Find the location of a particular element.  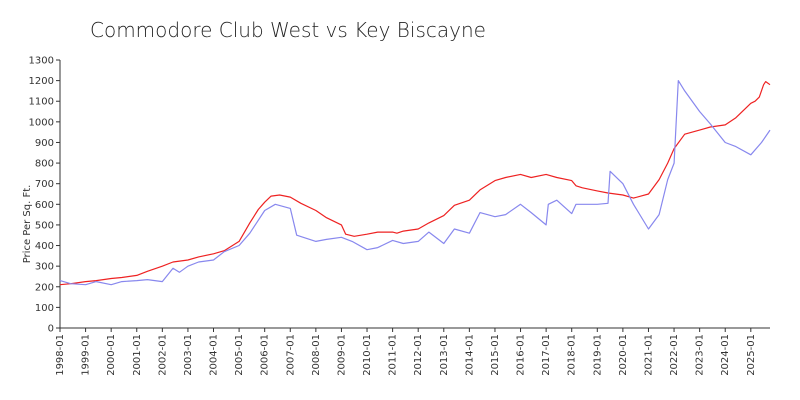

x-tick-label: 2020-01 is located at coordinates (623, 355).